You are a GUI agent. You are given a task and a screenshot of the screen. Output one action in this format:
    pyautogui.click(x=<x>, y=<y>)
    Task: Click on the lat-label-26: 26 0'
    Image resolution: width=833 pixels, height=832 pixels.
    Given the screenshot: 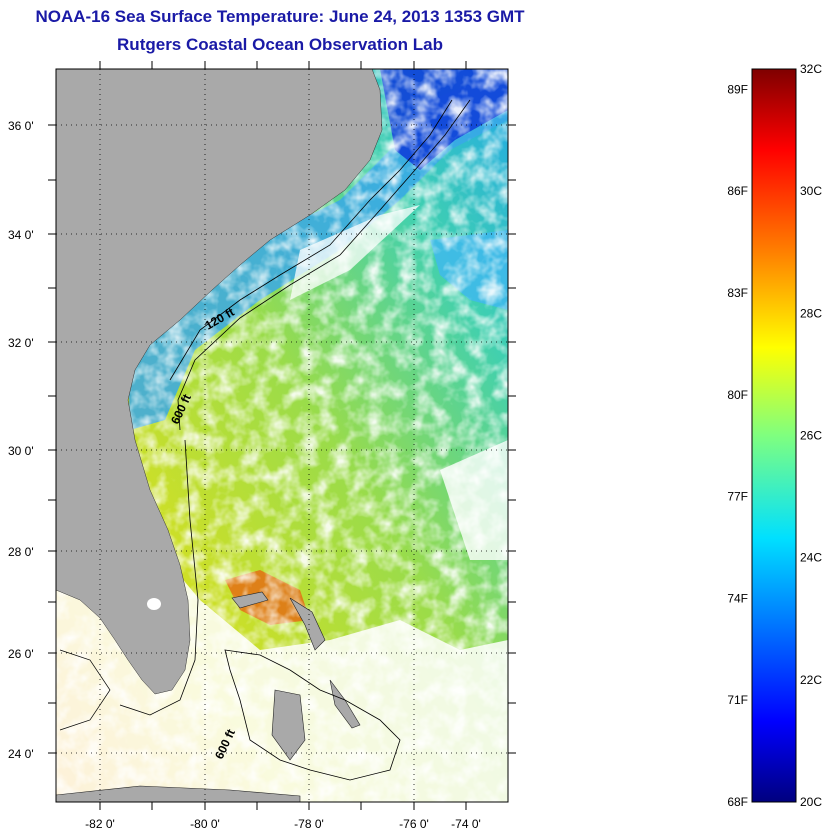 What is the action you would take?
    pyautogui.click(x=21, y=654)
    